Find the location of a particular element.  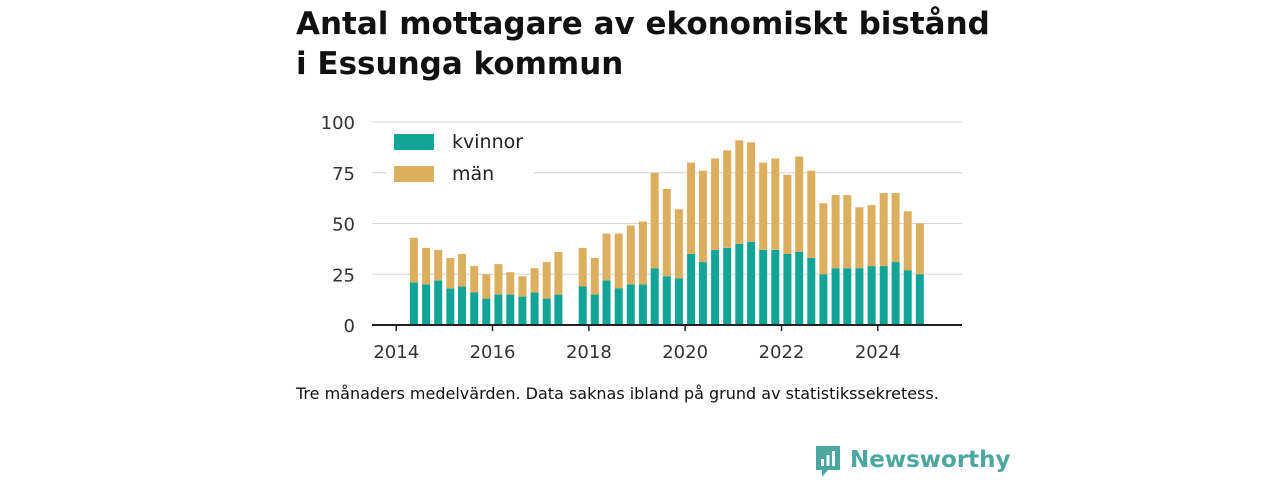

x-tick-label: 2024 is located at coordinates (878, 352).